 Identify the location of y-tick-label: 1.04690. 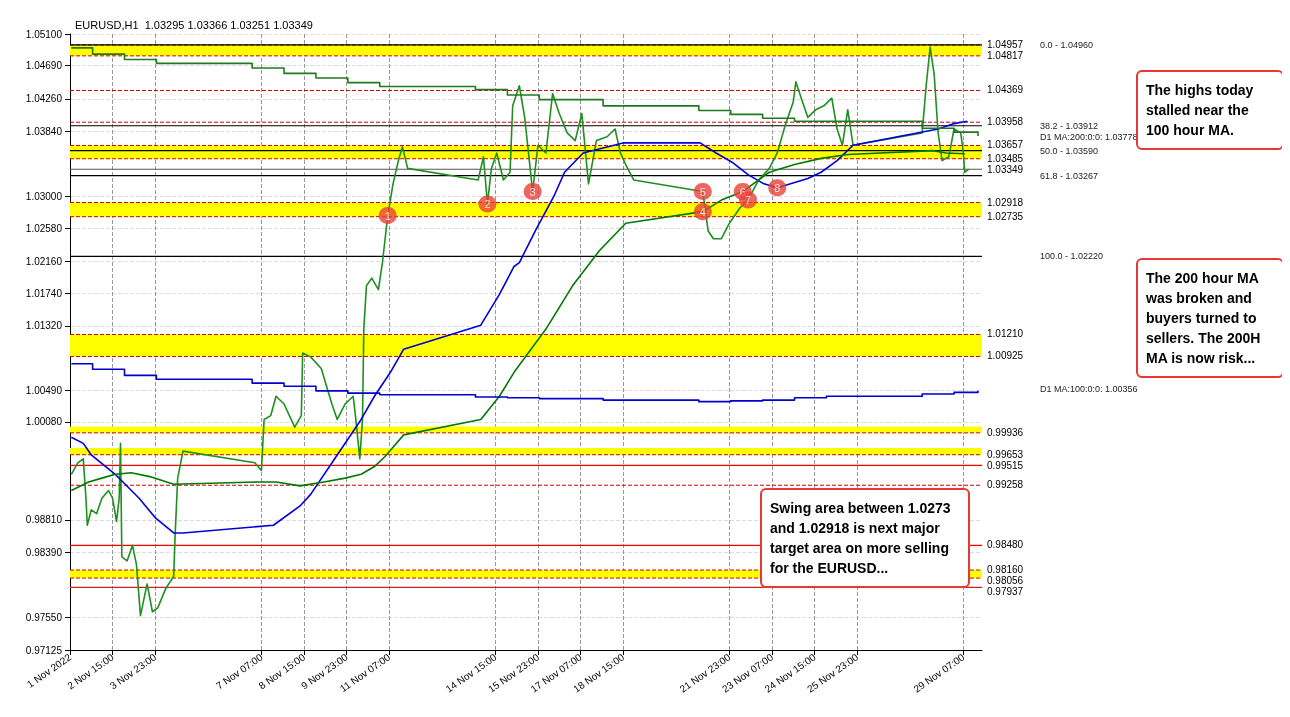
(44, 66).